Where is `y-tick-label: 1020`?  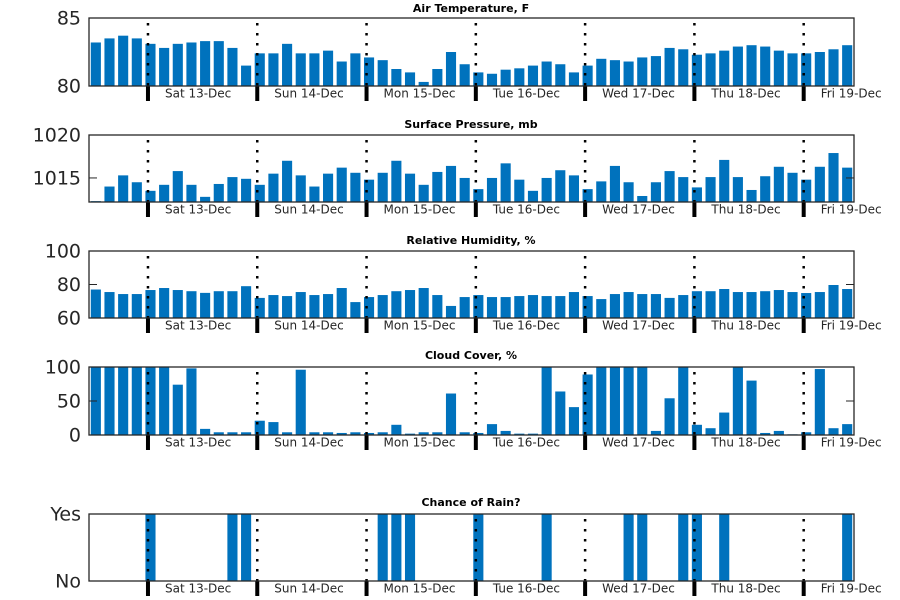 y-tick-label: 1020 is located at coordinates (57, 136).